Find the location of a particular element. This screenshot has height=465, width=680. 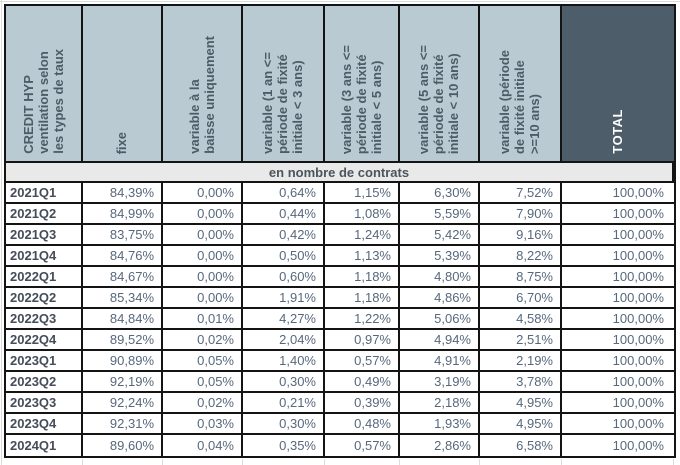

sheet-gridline-stubs is located at coordinates (340, 462).